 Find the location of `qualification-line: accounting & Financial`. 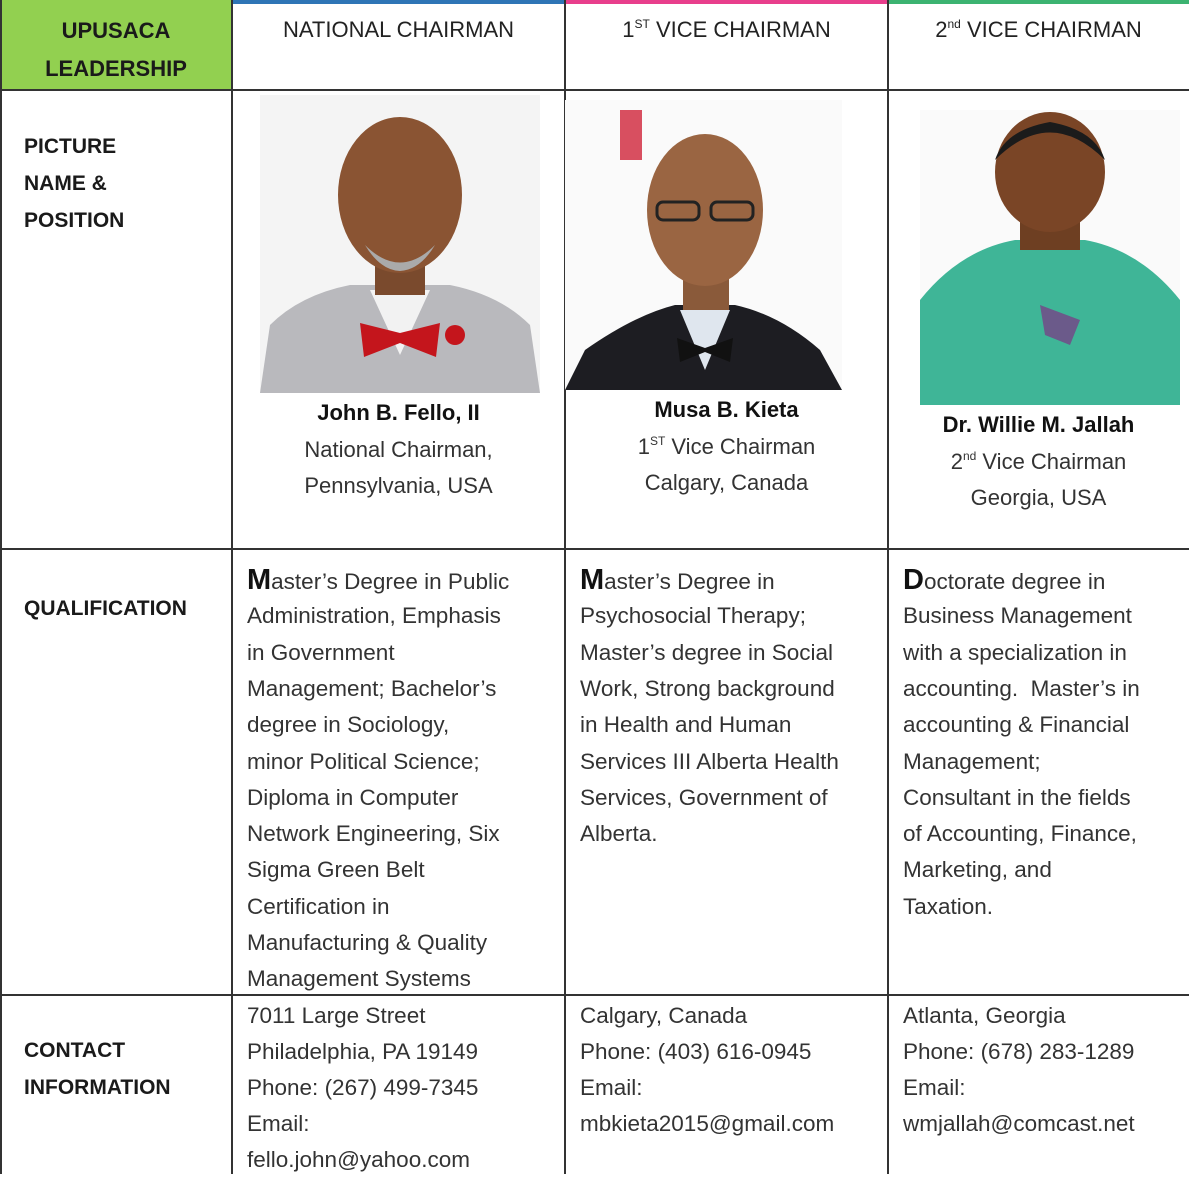

qualification-line: accounting & Financial is located at coordinates (1016, 725).